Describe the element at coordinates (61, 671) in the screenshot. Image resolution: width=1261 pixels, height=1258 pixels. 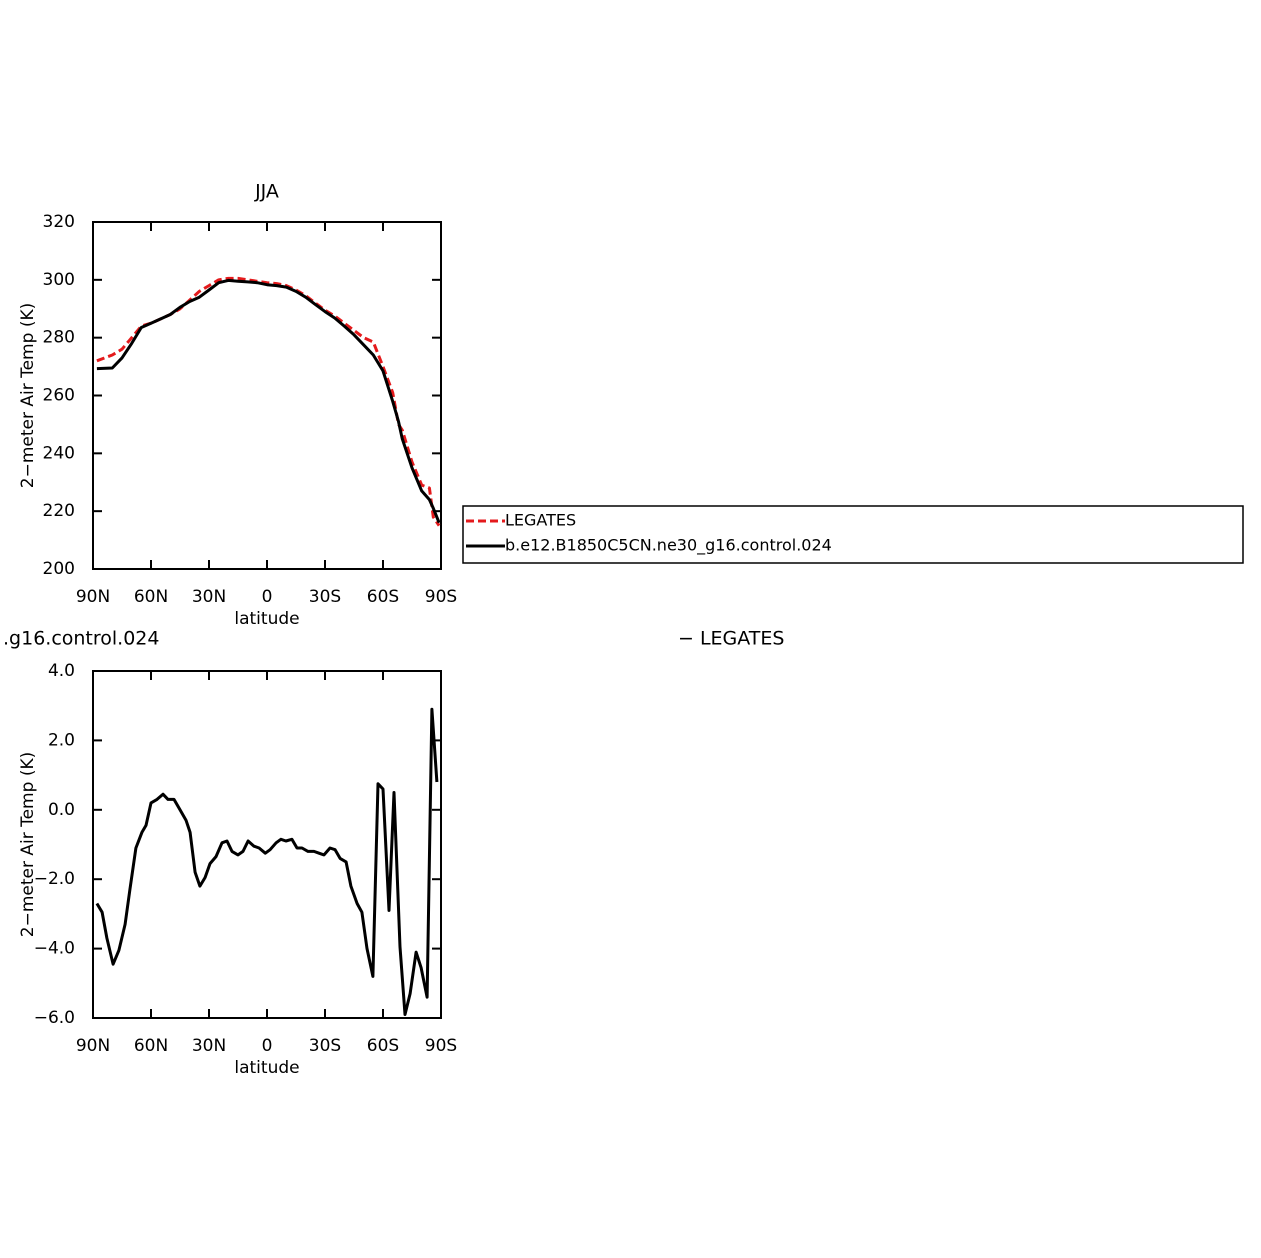
I see `y-tick-label: 4.0` at that location.